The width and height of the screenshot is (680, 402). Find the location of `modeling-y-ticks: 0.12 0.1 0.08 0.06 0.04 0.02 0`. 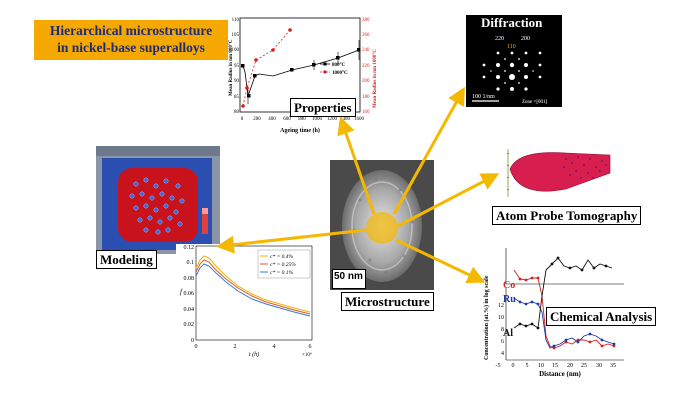

modeling-y-ticks: 0.12 0.1 0.08 0.06 0.04 0.02 0 is located at coordinates (189, 294).